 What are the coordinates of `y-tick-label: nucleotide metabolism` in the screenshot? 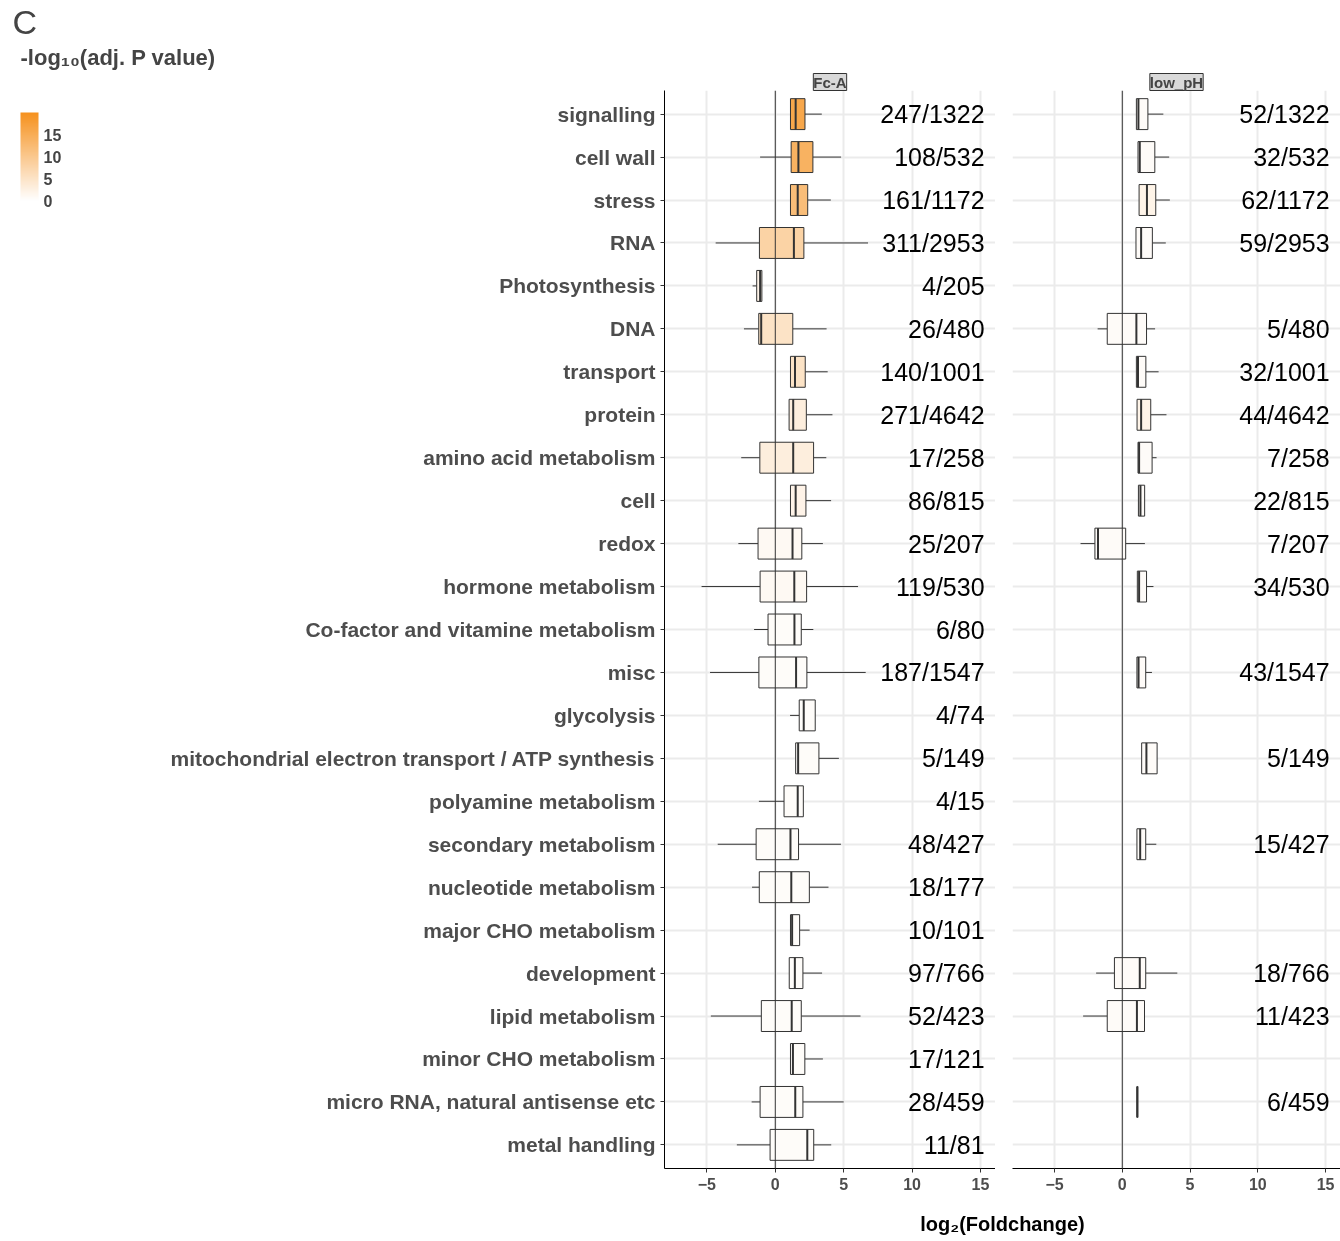 It's located at (541, 887).